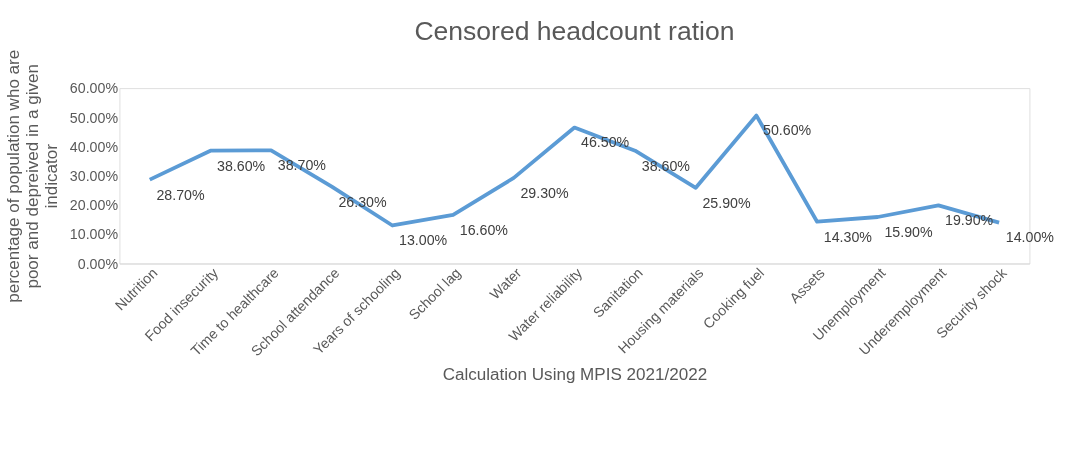 The width and height of the screenshot is (1092, 461). Describe the element at coordinates (94, 234) in the screenshot. I see `y-tick-label: 10.00%` at that location.